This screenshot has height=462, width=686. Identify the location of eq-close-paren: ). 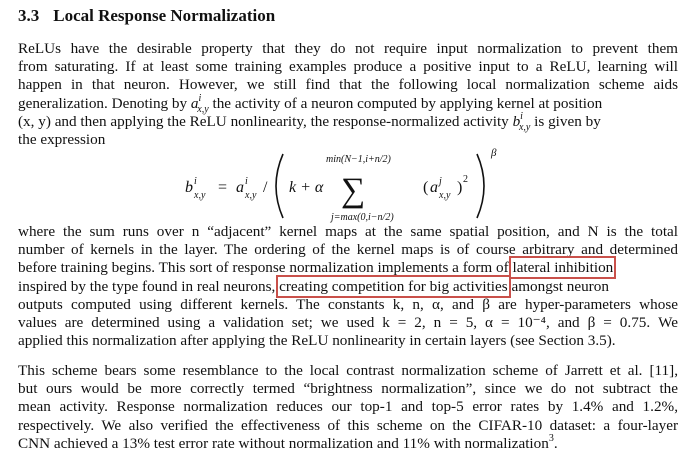
(459, 187).